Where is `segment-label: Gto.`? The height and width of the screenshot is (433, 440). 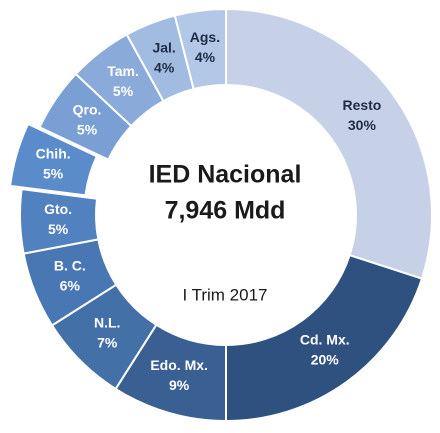 segment-label: Gto. is located at coordinates (58, 209).